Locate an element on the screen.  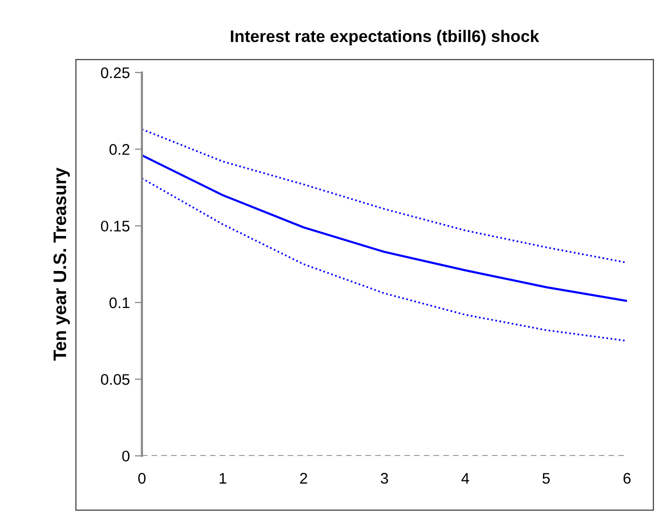
x-tick-label: 0 is located at coordinates (142, 478).